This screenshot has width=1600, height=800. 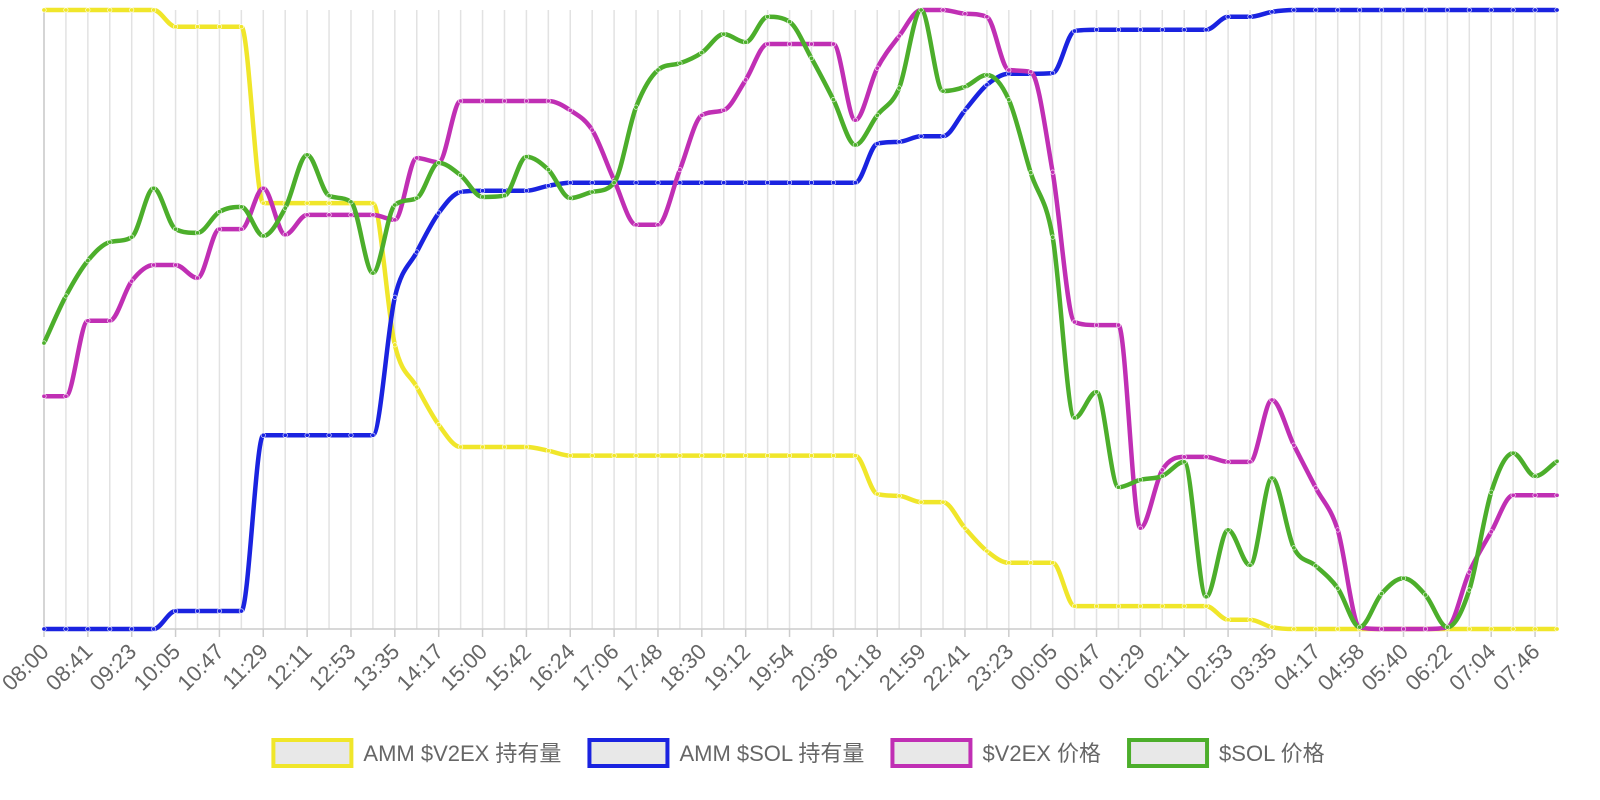 What do you see at coordinates (946, 667) in the screenshot?
I see `x-tick-label: 22:41` at bounding box center [946, 667].